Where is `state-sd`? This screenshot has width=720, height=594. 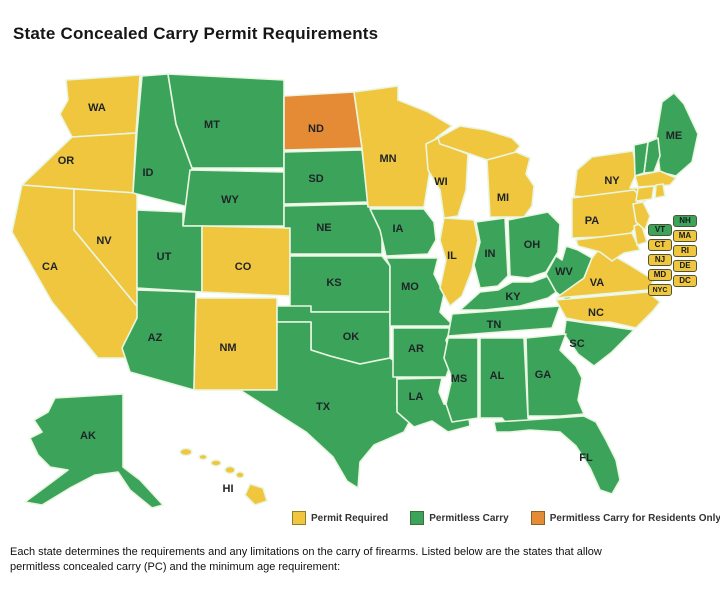 state-sd is located at coordinates (326, 177).